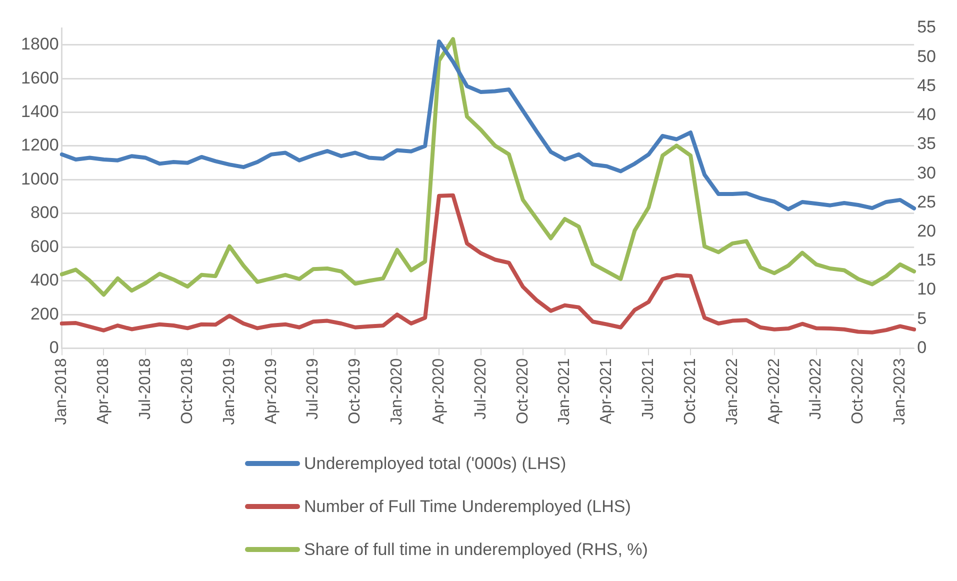 This screenshot has height=581, width=957. I want to click on x-tick-label: Apr-2019, so click(271, 391).